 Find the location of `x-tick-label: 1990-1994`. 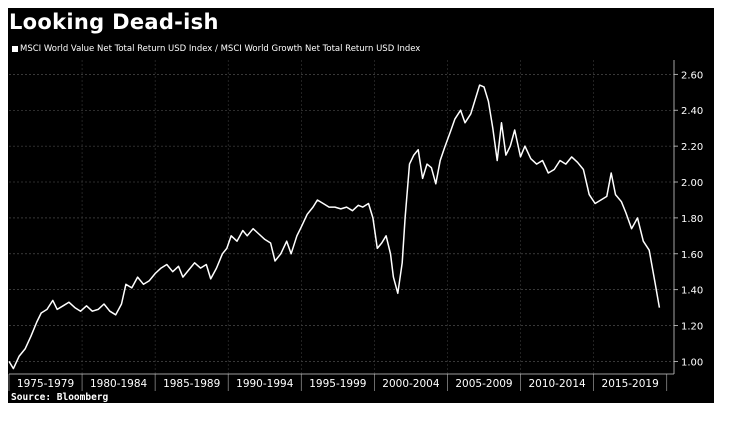

x-tick-label: 1990-1994 is located at coordinates (265, 384).